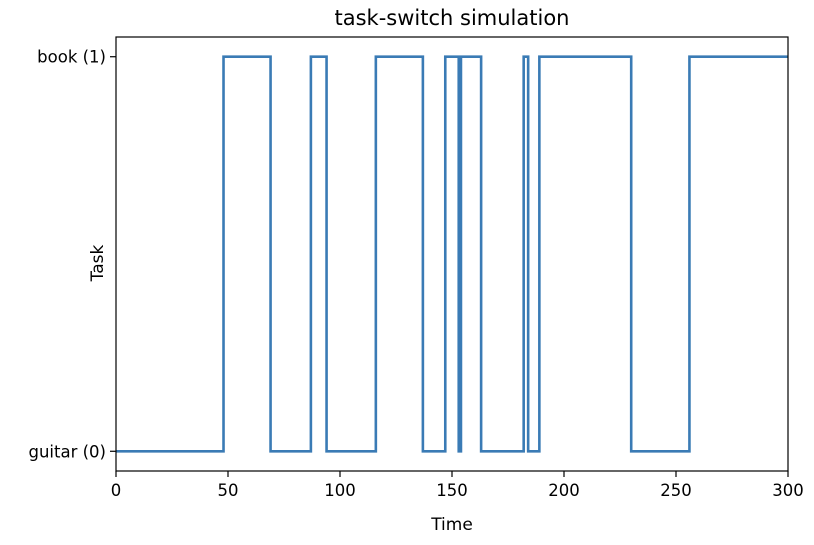 The width and height of the screenshot is (814, 545). What do you see at coordinates (340, 490) in the screenshot?
I see `x-tick-label: 100` at bounding box center [340, 490].